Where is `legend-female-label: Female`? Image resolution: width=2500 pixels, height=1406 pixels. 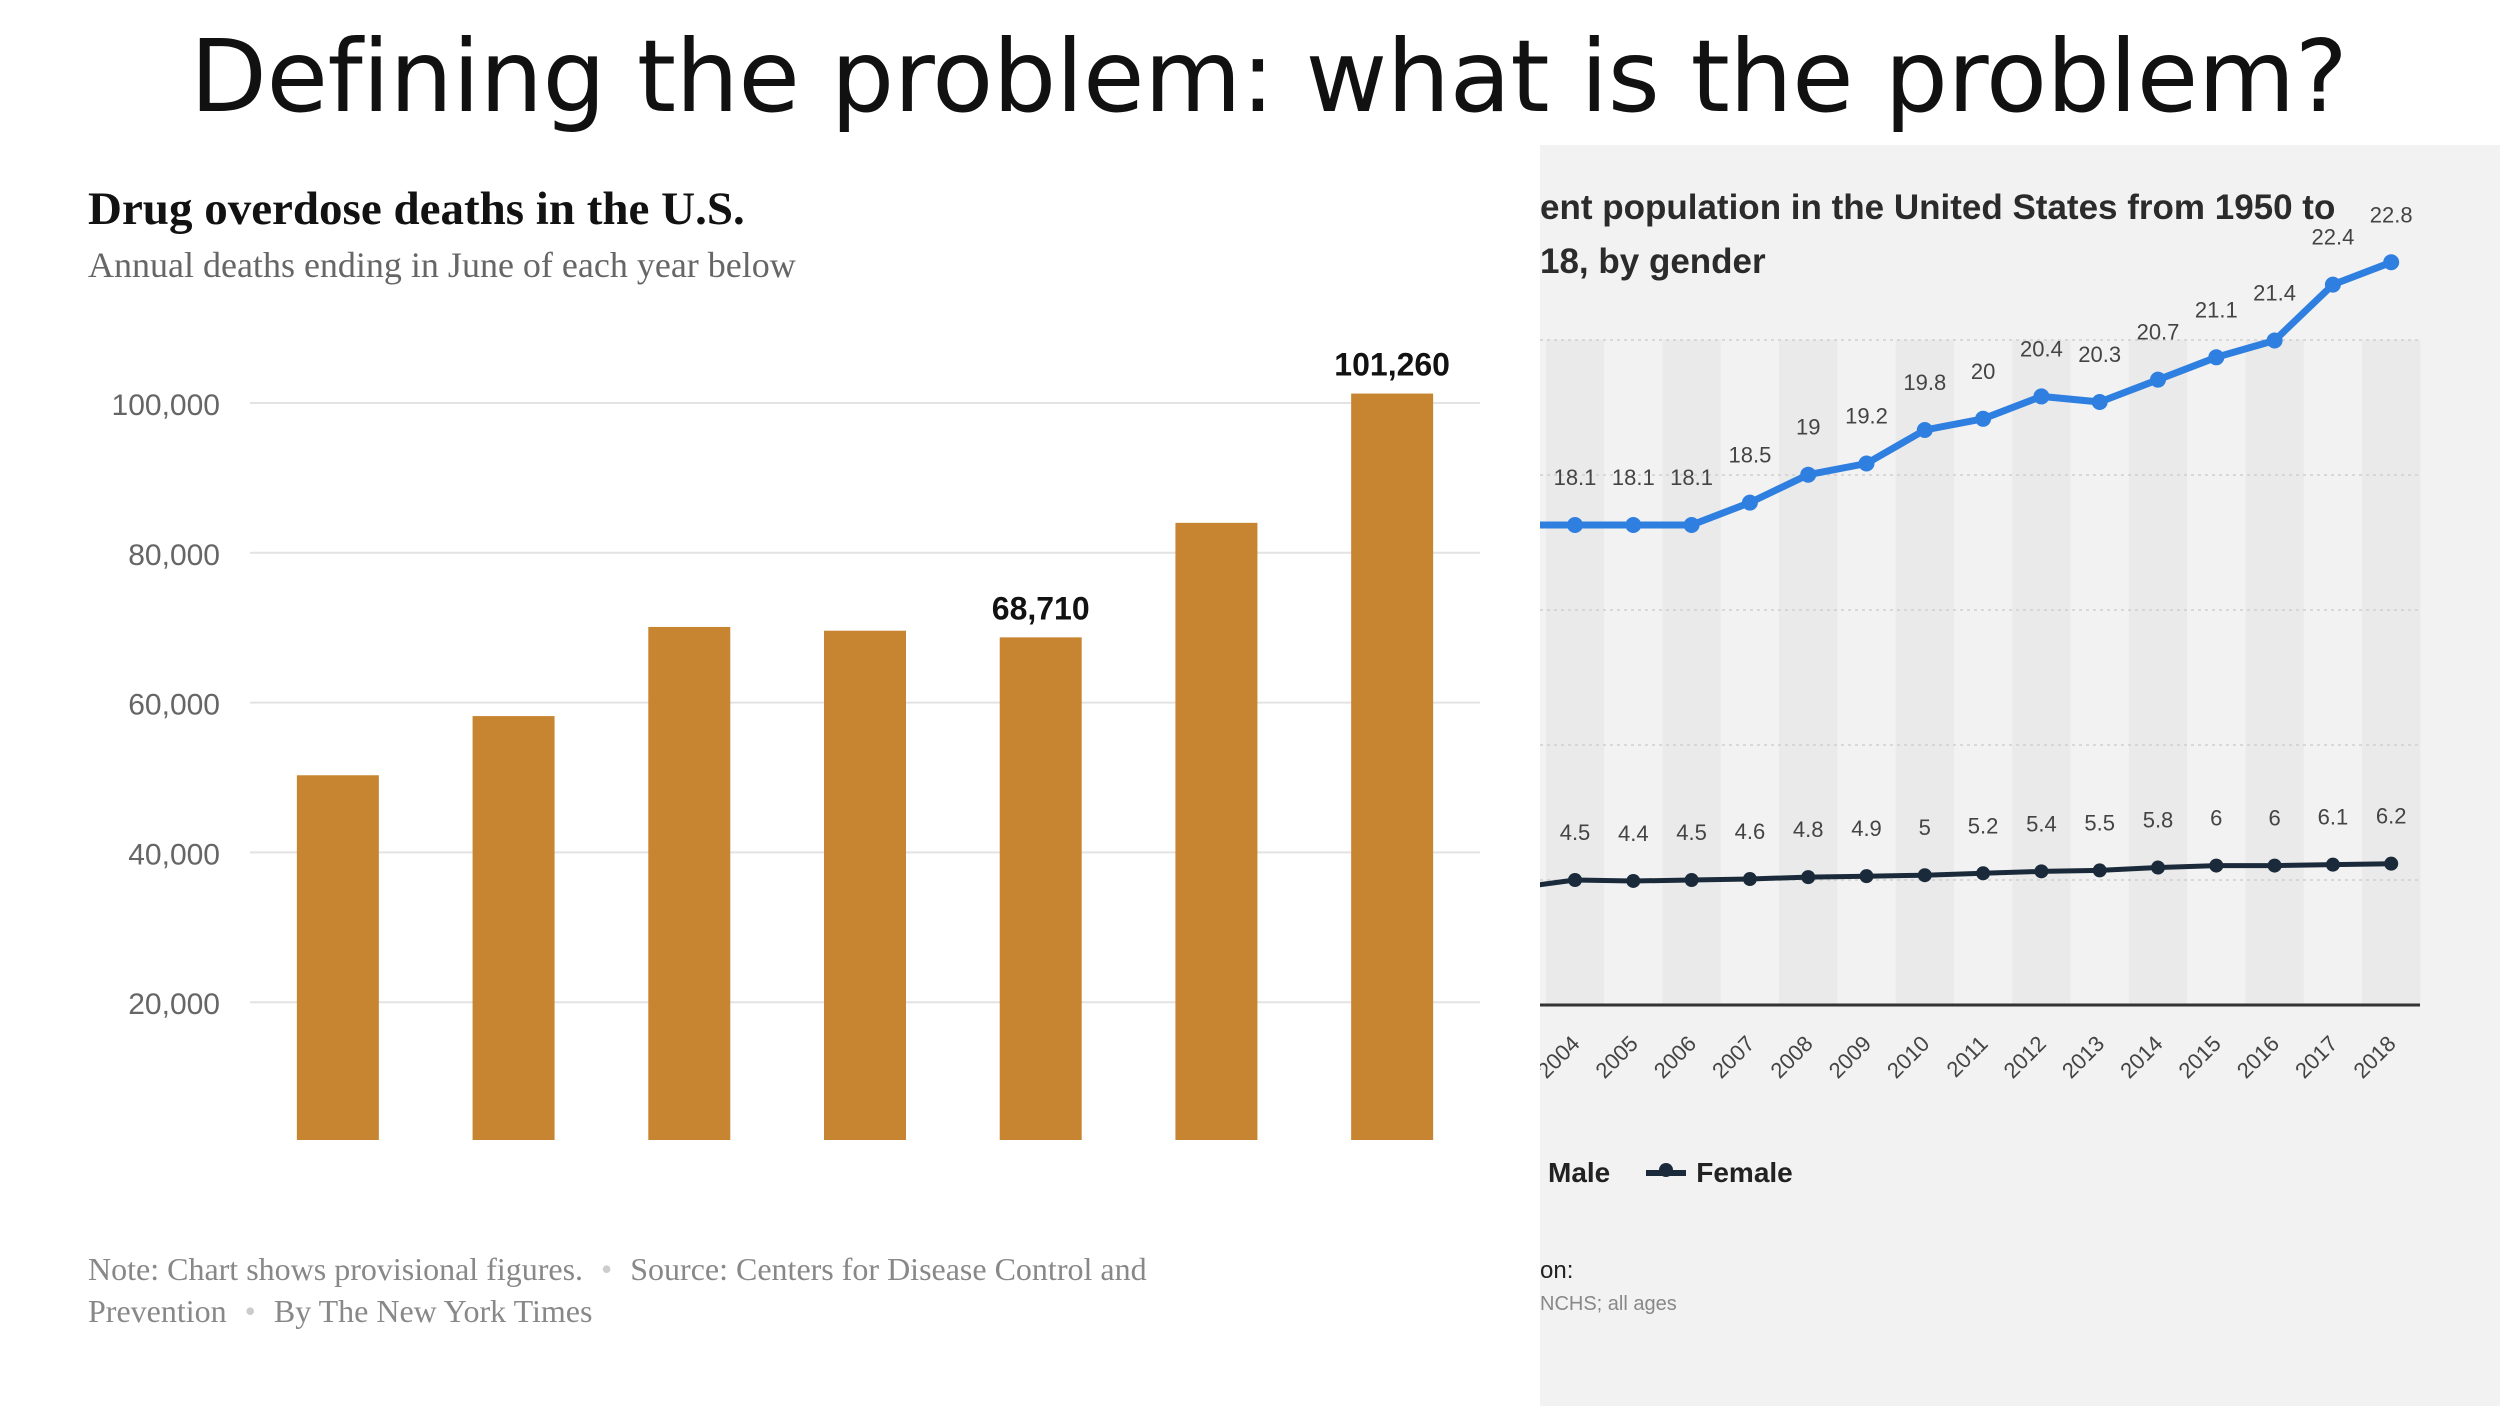 legend-female-label: Female is located at coordinates (1744, 1172).